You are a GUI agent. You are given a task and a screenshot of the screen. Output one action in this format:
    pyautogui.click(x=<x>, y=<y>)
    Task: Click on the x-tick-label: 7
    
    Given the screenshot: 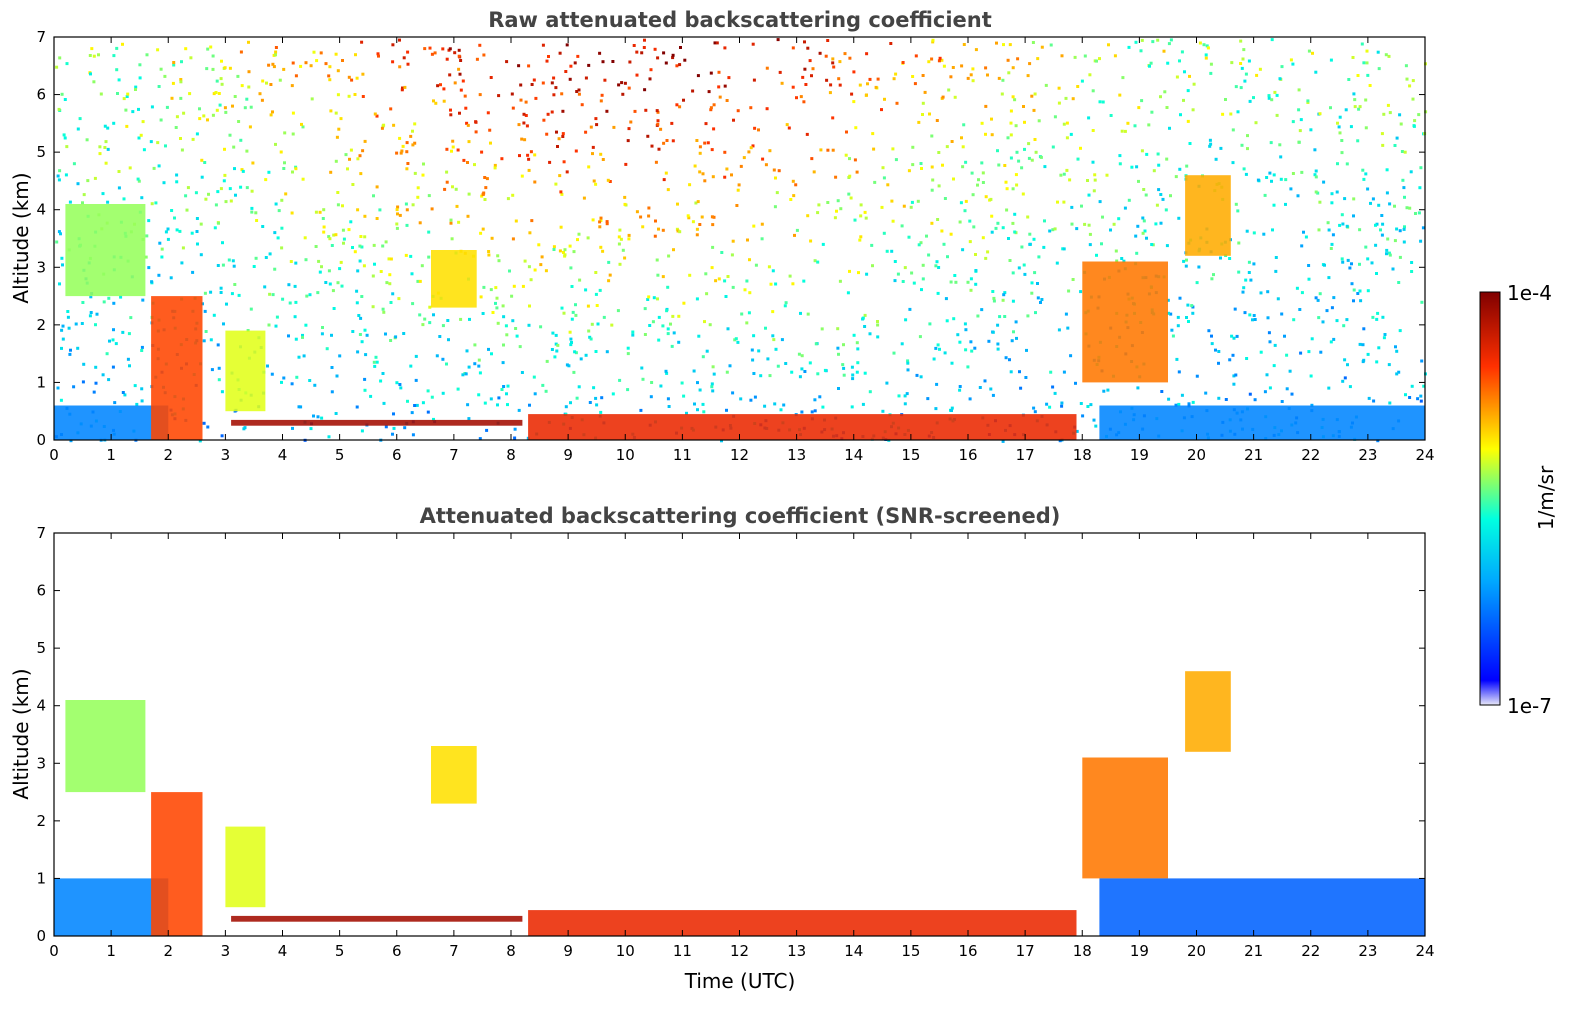 What is the action you would take?
    pyautogui.click(x=454, y=951)
    